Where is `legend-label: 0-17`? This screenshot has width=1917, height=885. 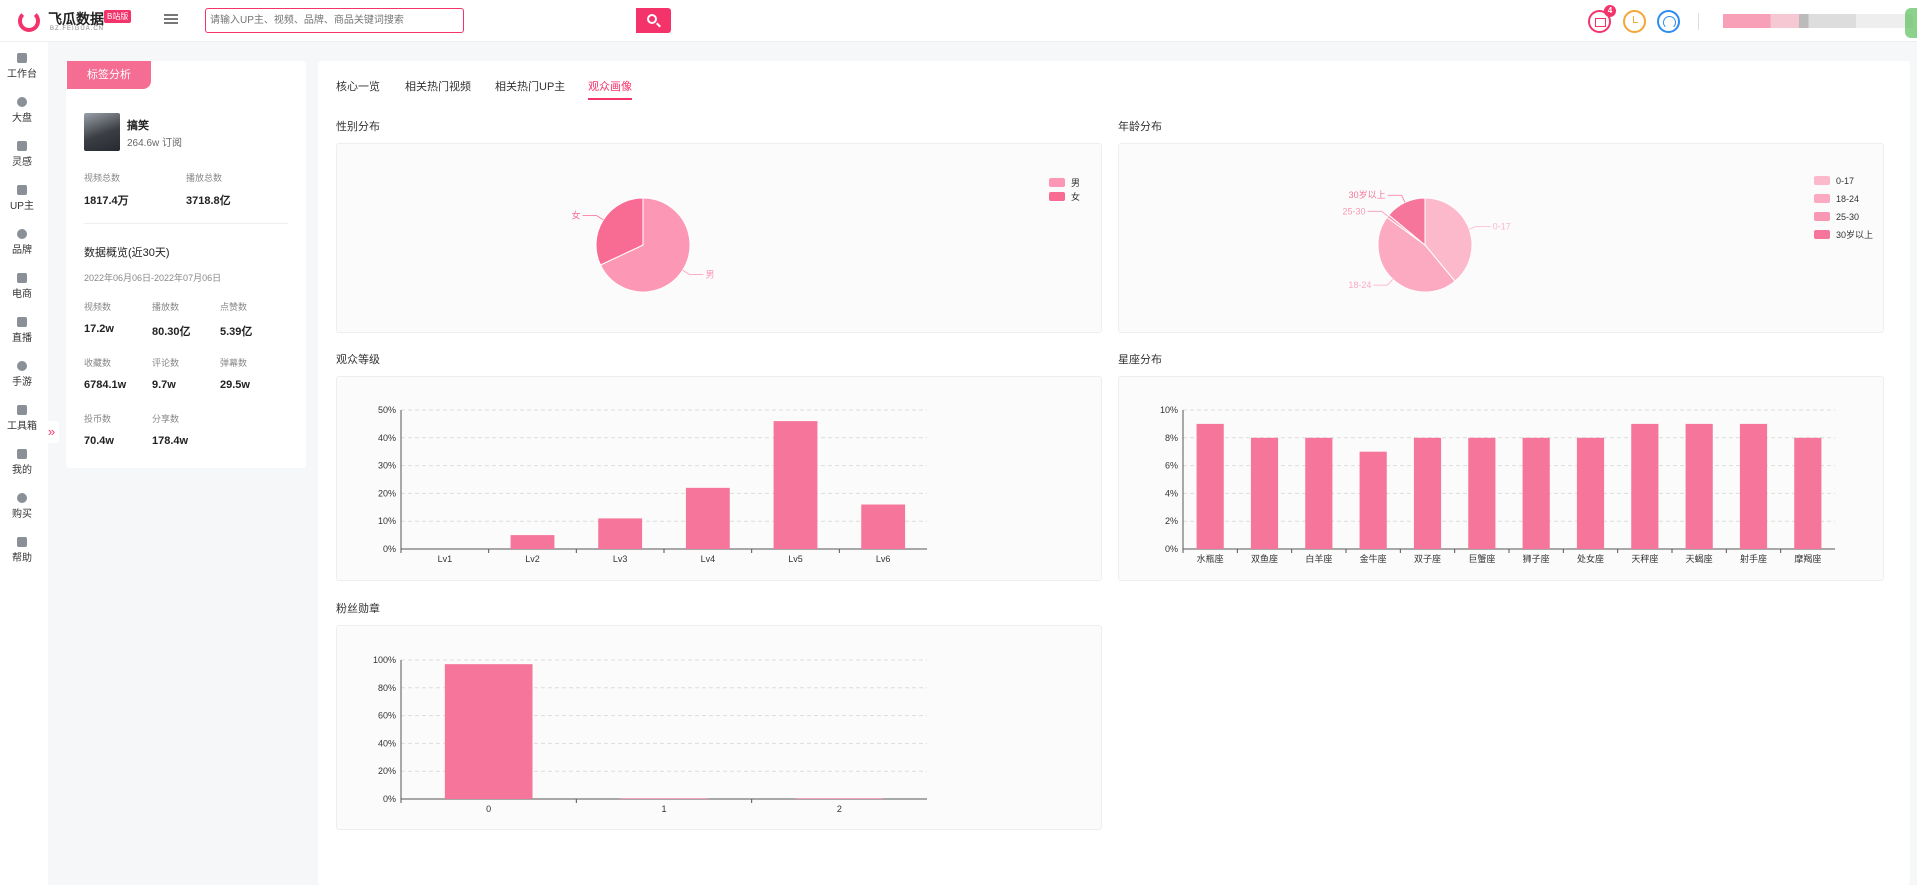
legend-label: 0-17 is located at coordinates (1845, 181).